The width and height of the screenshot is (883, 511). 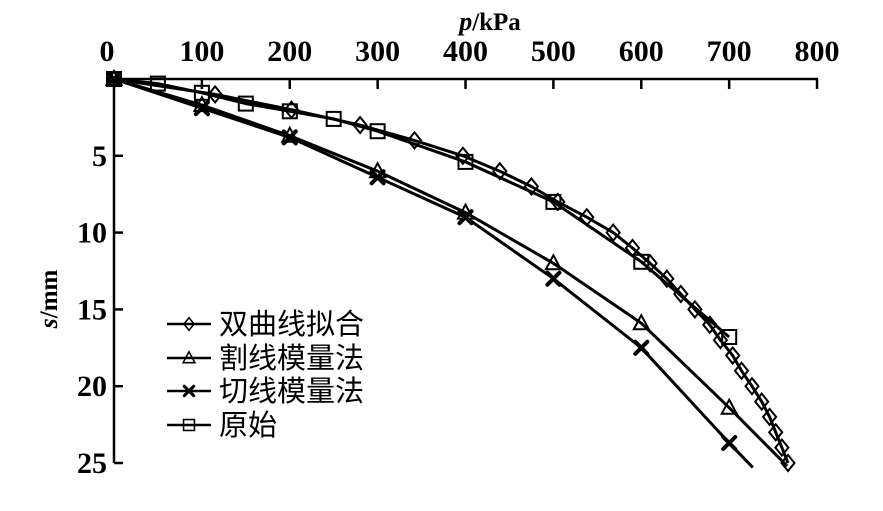 What do you see at coordinates (49, 294) in the screenshot?
I see `y-axis-title-unit: /mm` at bounding box center [49, 294].